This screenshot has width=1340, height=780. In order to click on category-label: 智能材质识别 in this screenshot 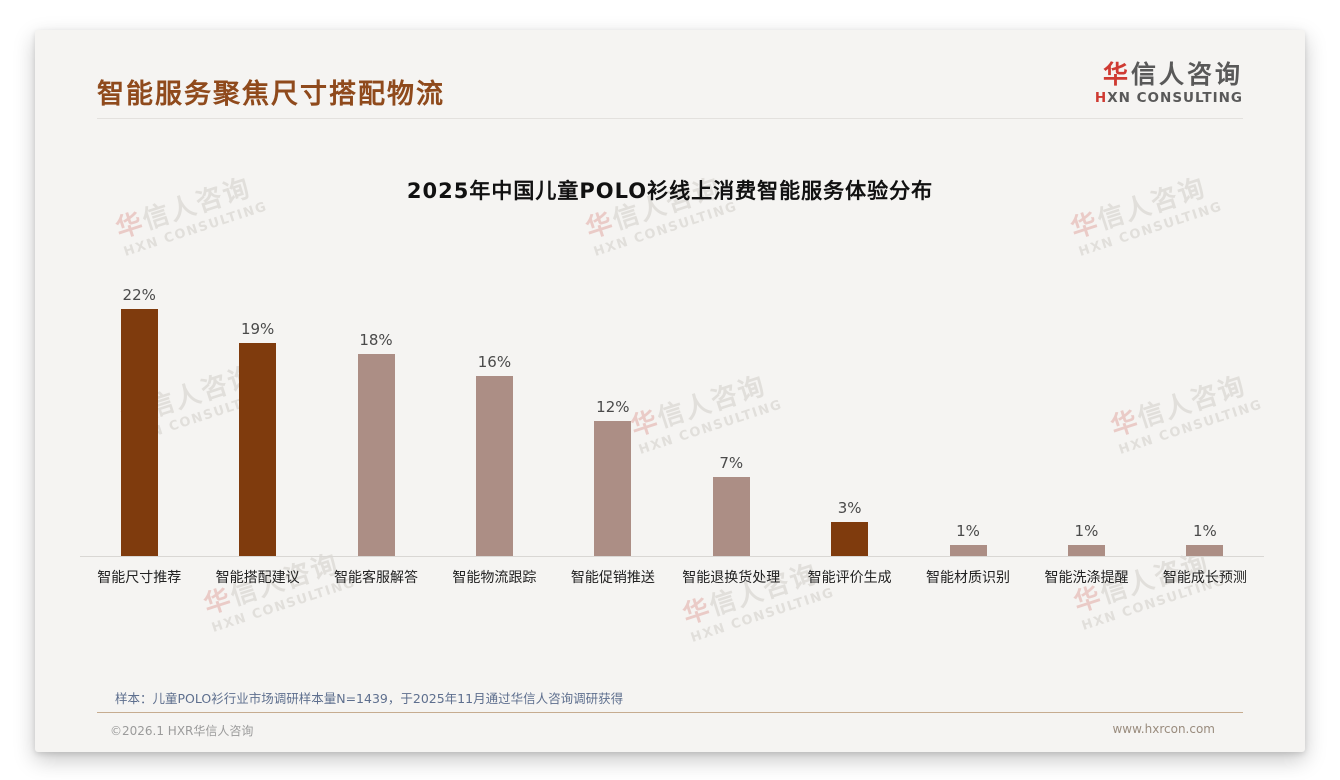, I will do `click(968, 578)`.